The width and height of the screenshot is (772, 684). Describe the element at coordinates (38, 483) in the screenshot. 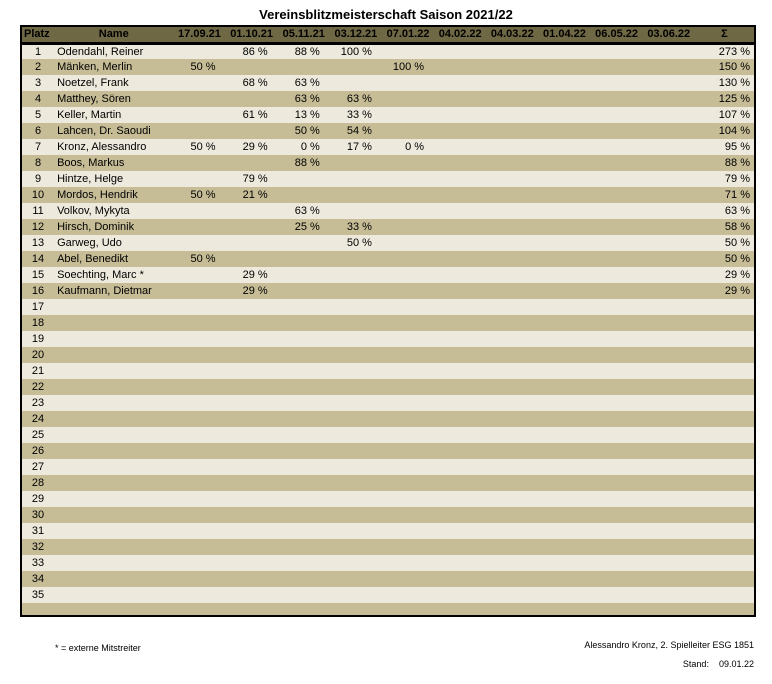

I see `rank-cell: 28` at that location.